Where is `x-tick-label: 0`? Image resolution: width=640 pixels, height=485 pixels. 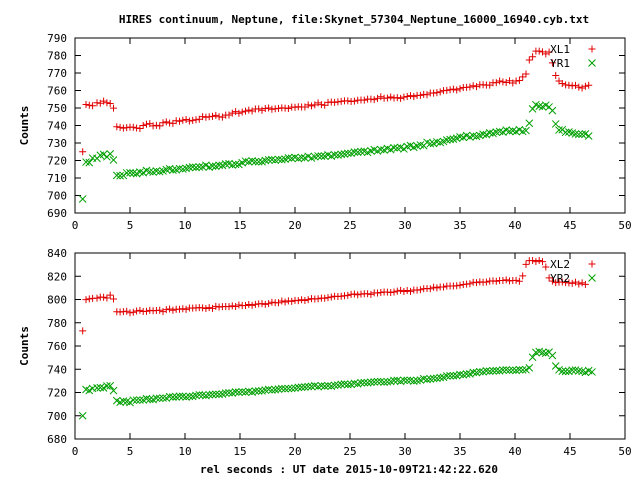
x-tick-label: 0 is located at coordinates (75, 451).